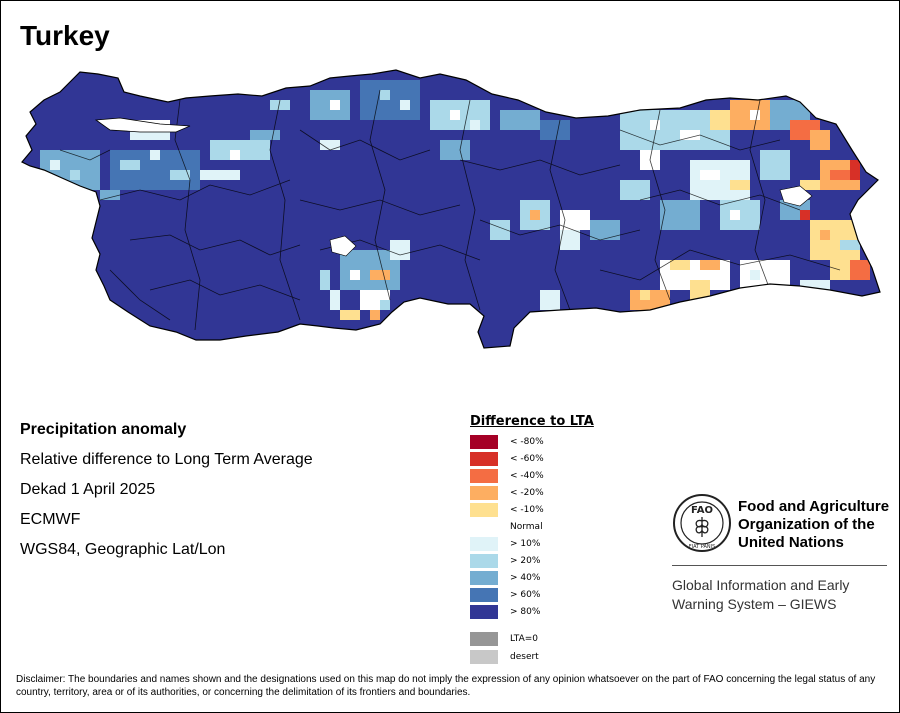  What do you see at coordinates (506, 527) in the screenshot?
I see `legend-item: Normal` at bounding box center [506, 527].